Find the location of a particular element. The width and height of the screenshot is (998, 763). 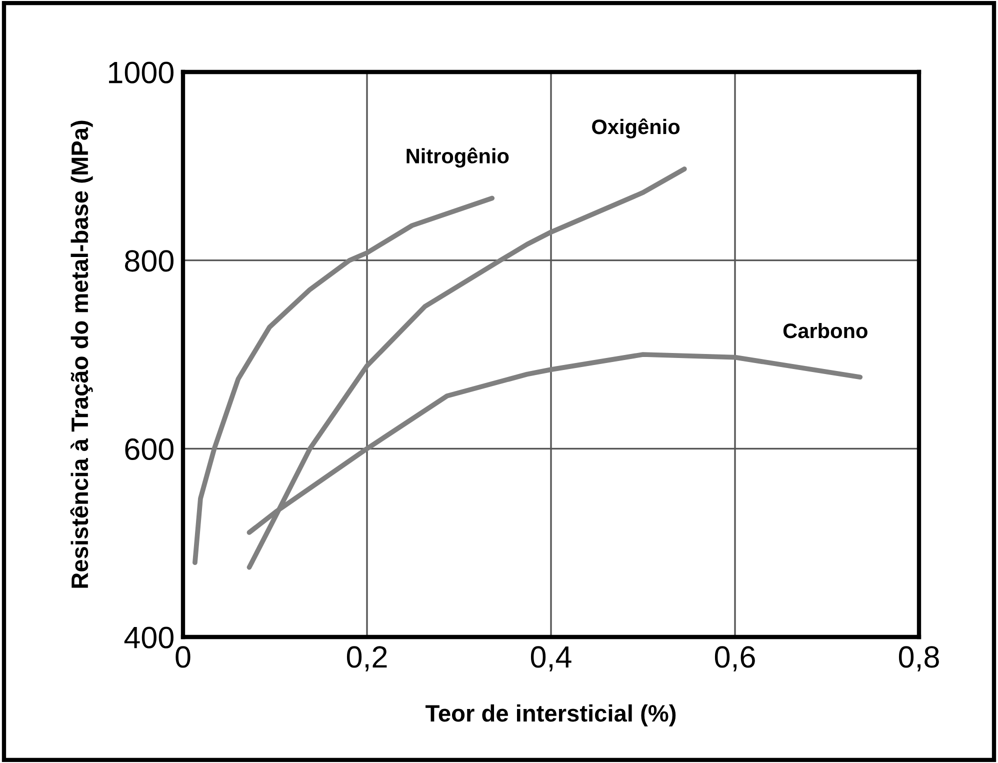

x-tick-label: 0,8 is located at coordinates (918, 659).